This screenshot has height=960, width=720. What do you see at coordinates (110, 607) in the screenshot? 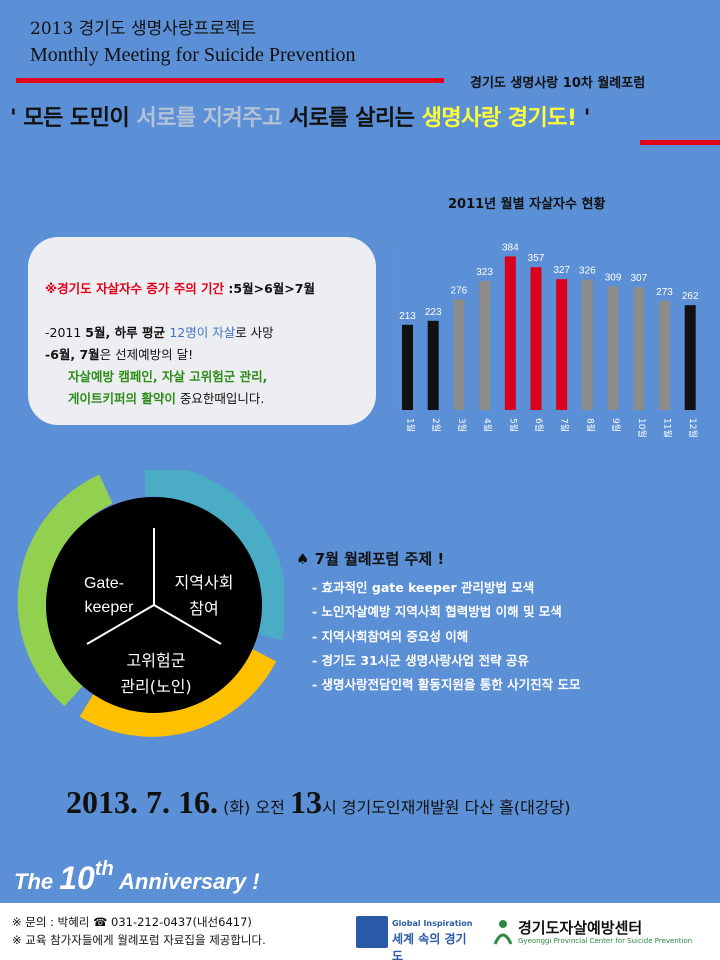
I see `donut-label-gatekeeper-2: keeper` at bounding box center [110, 607].